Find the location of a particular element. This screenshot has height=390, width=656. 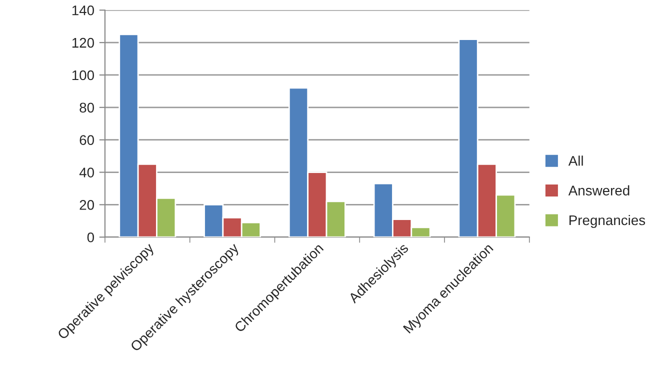

y-tick-label: 120 is located at coordinates (83, 43).